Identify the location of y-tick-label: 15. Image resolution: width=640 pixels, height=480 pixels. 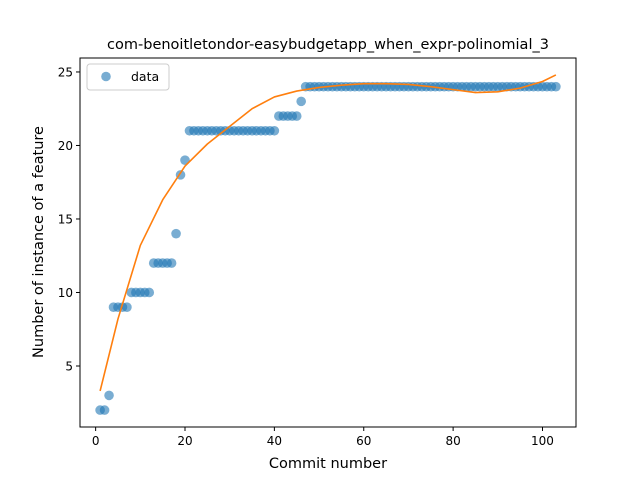
(65, 219).